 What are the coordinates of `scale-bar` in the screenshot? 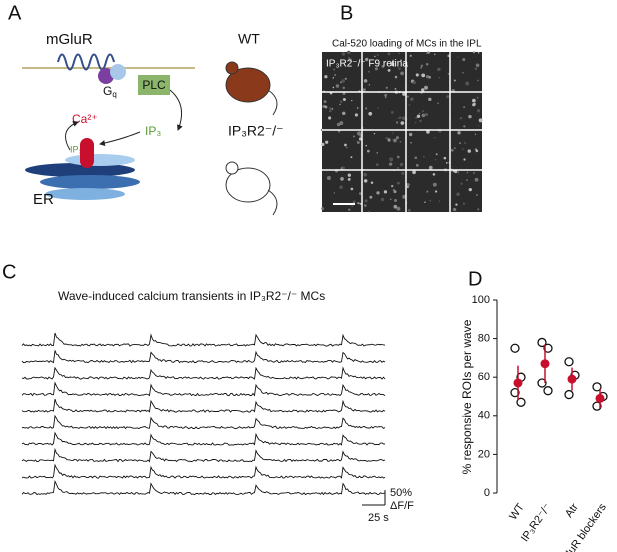 It's located at (374, 498).